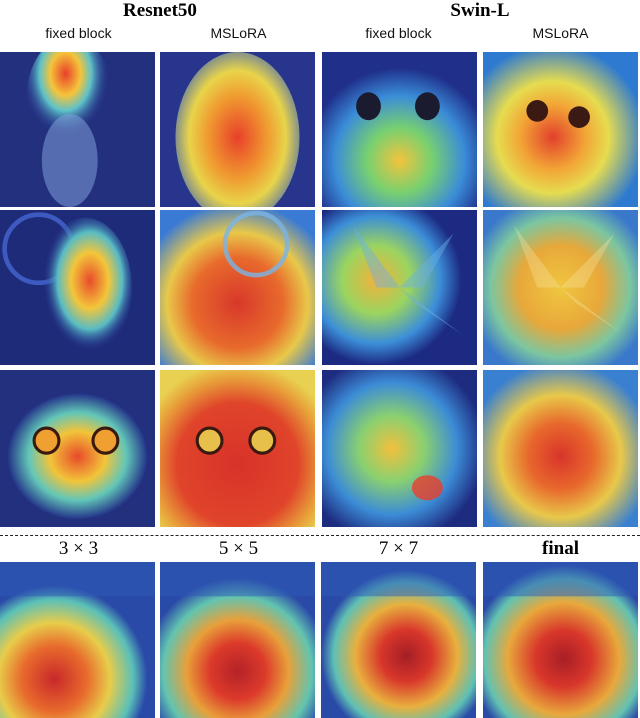 The height and width of the screenshot is (718, 640). Describe the element at coordinates (399, 287) in the screenshot. I see `heatmap-r2-swin-fixed` at that location.